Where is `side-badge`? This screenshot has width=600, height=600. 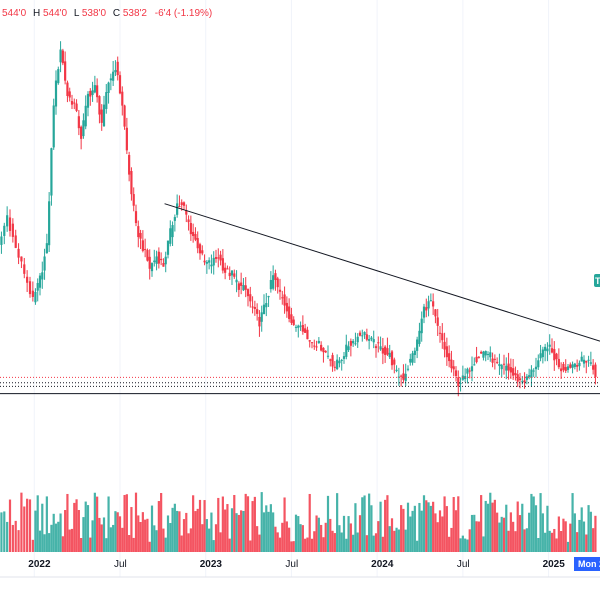
side-badge is located at coordinates (597, 280).